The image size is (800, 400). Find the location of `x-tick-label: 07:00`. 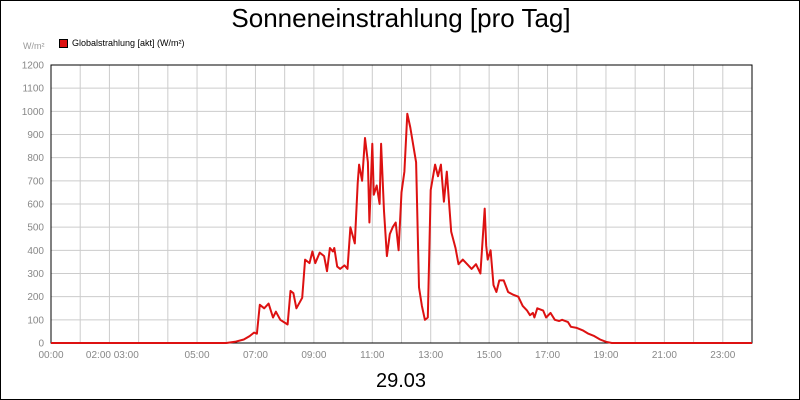

x-tick-label: 07:00 is located at coordinates (255, 355).